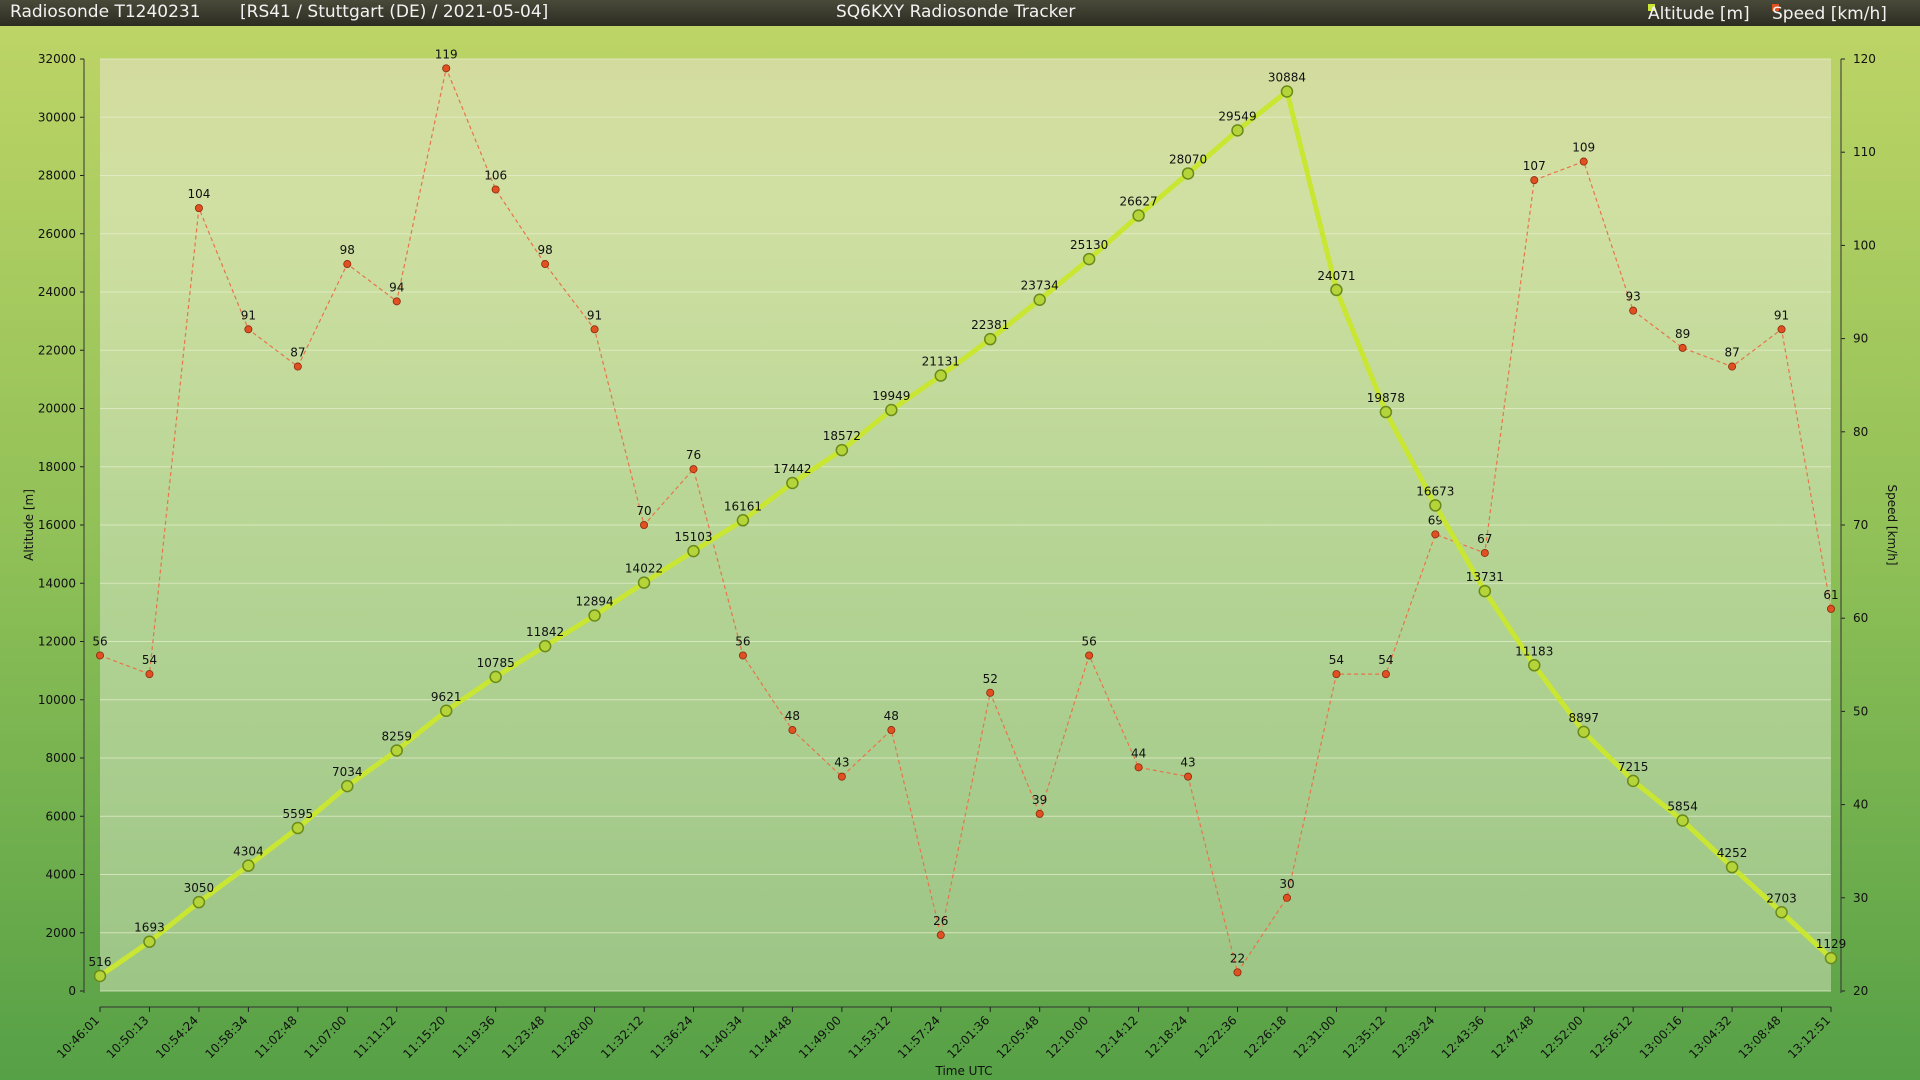 This screenshot has height=1080, width=1920. What do you see at coordinates (495, 175) in the screenshot?
I see `speed-data-label: 106` at bounding box center [495, 175].